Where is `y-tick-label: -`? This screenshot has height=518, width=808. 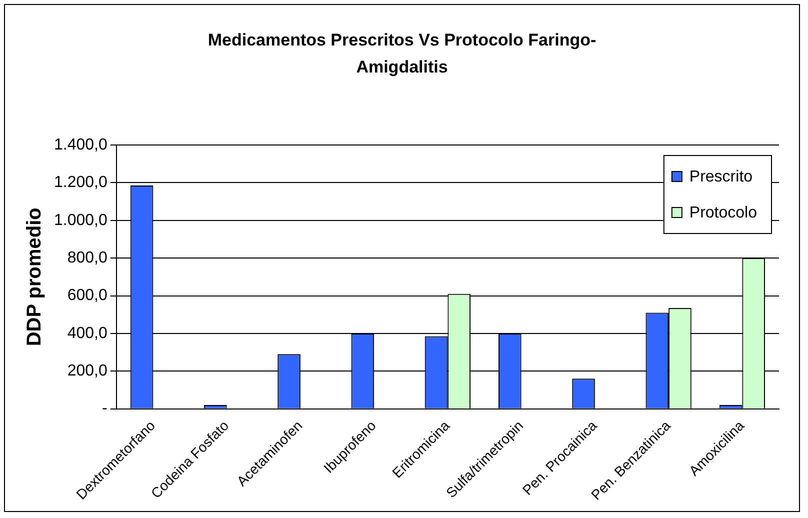 y-tick-label: - is located at coordinates (105, 409).